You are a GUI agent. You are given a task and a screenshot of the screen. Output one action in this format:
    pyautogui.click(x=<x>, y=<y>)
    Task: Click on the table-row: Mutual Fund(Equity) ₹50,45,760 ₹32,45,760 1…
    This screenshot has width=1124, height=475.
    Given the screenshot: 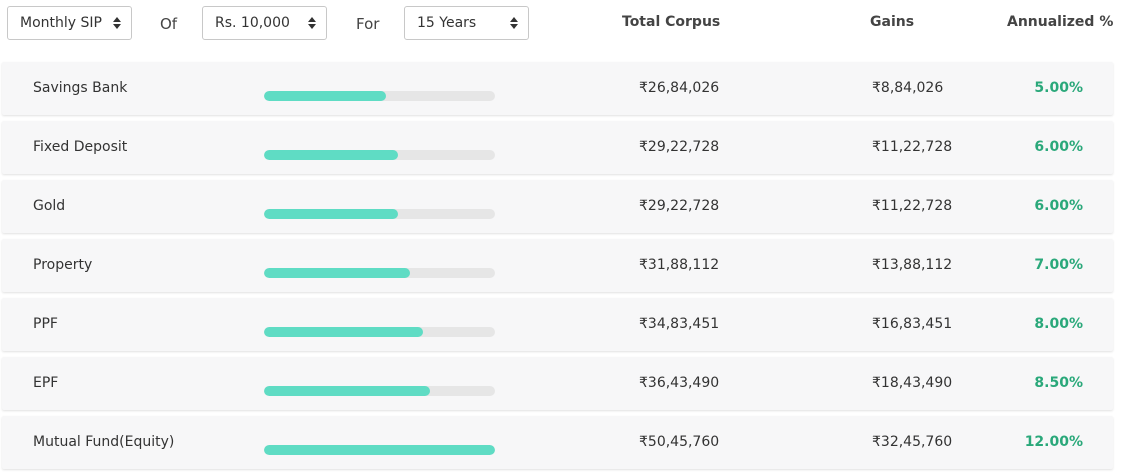 What is the action you would take?
    pyautogui.click(x=557, y=442)
    